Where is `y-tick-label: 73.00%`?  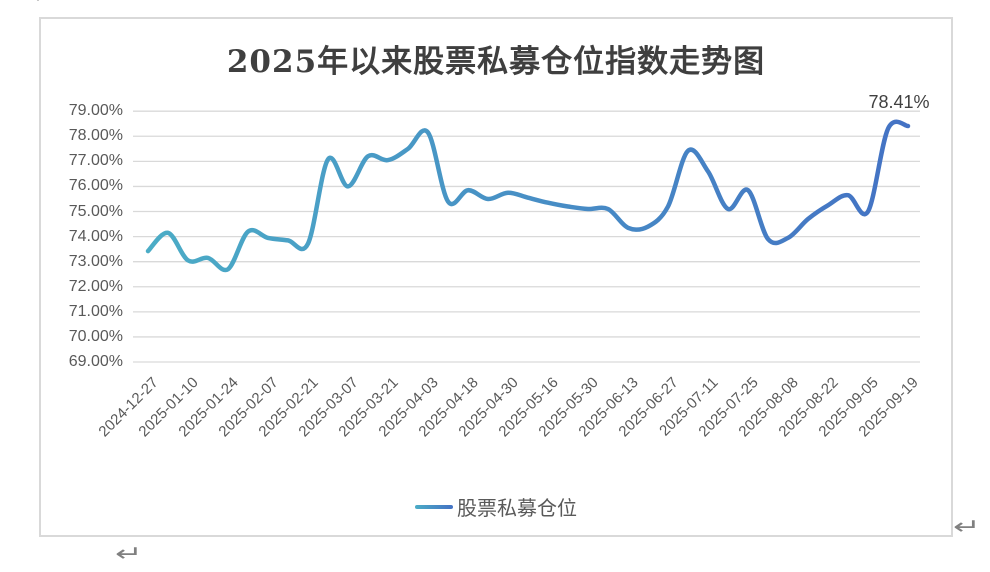 y-tick-label: 73.00% is located at coordinates (95, 261).